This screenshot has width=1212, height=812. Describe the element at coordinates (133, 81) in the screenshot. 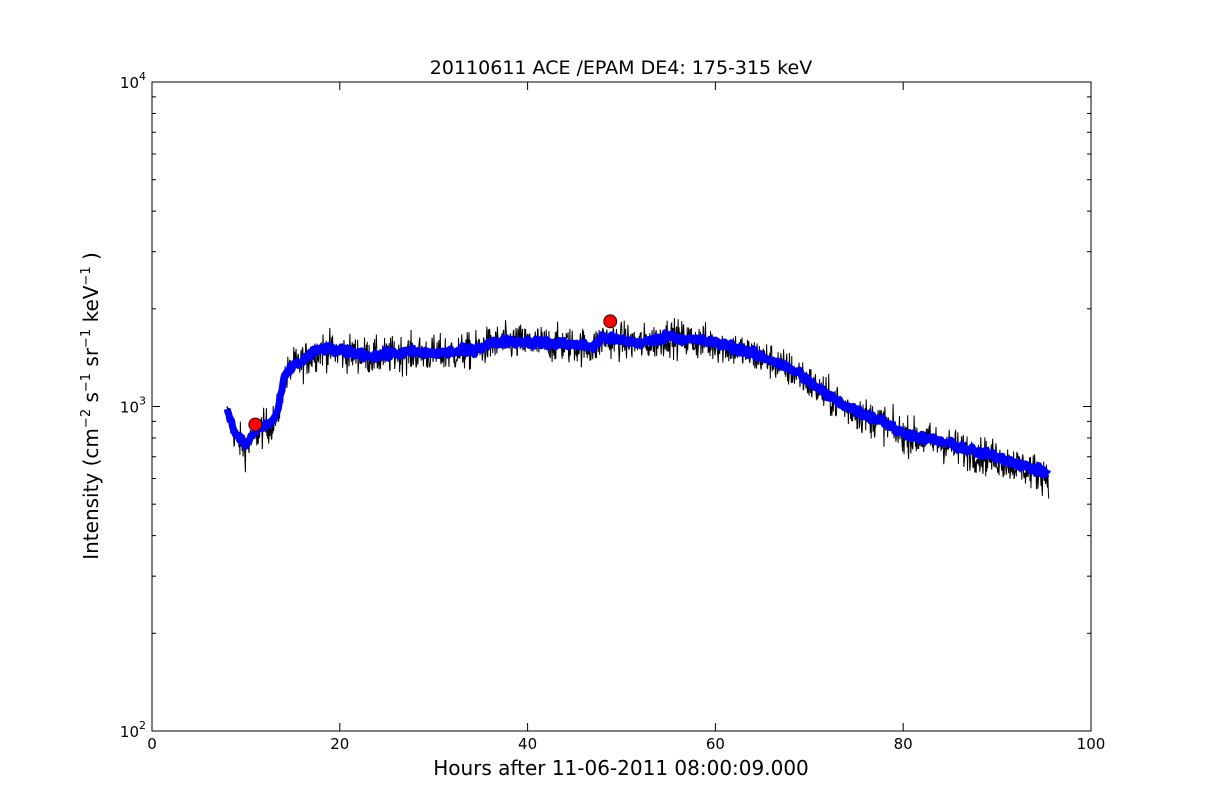

I see `y-tick-label: 10⁴` at that location.